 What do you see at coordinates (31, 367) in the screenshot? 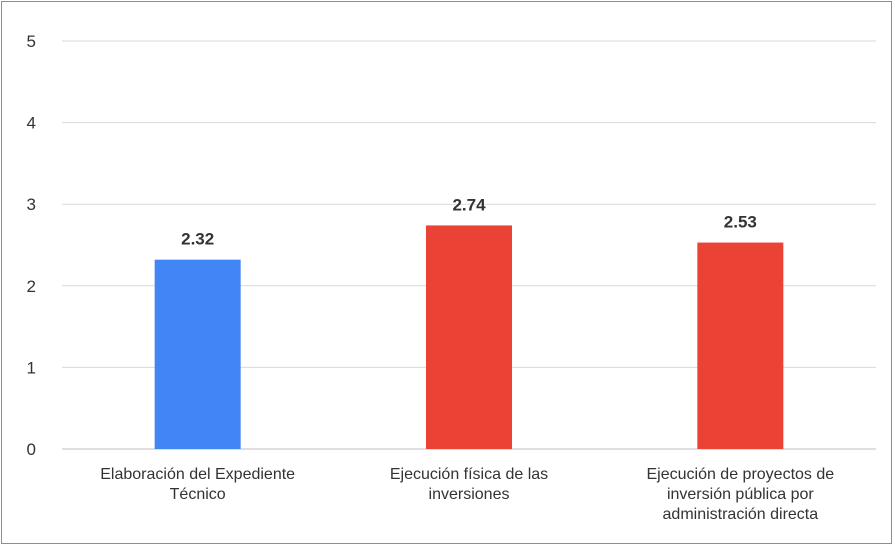
I see `y-tick-label-1: 1` at bounding box center [31, 367].